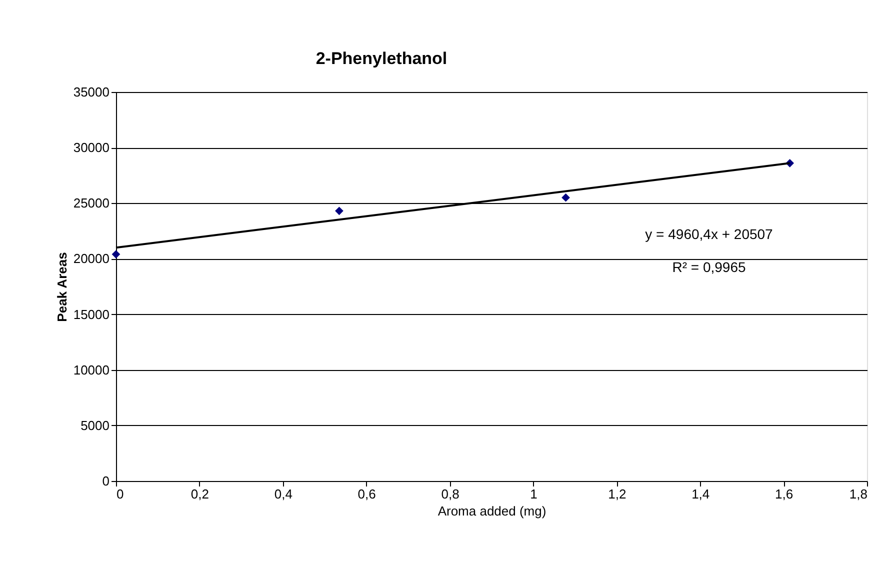  I want to click on y-tick-label: 10000, so click(91, 370).